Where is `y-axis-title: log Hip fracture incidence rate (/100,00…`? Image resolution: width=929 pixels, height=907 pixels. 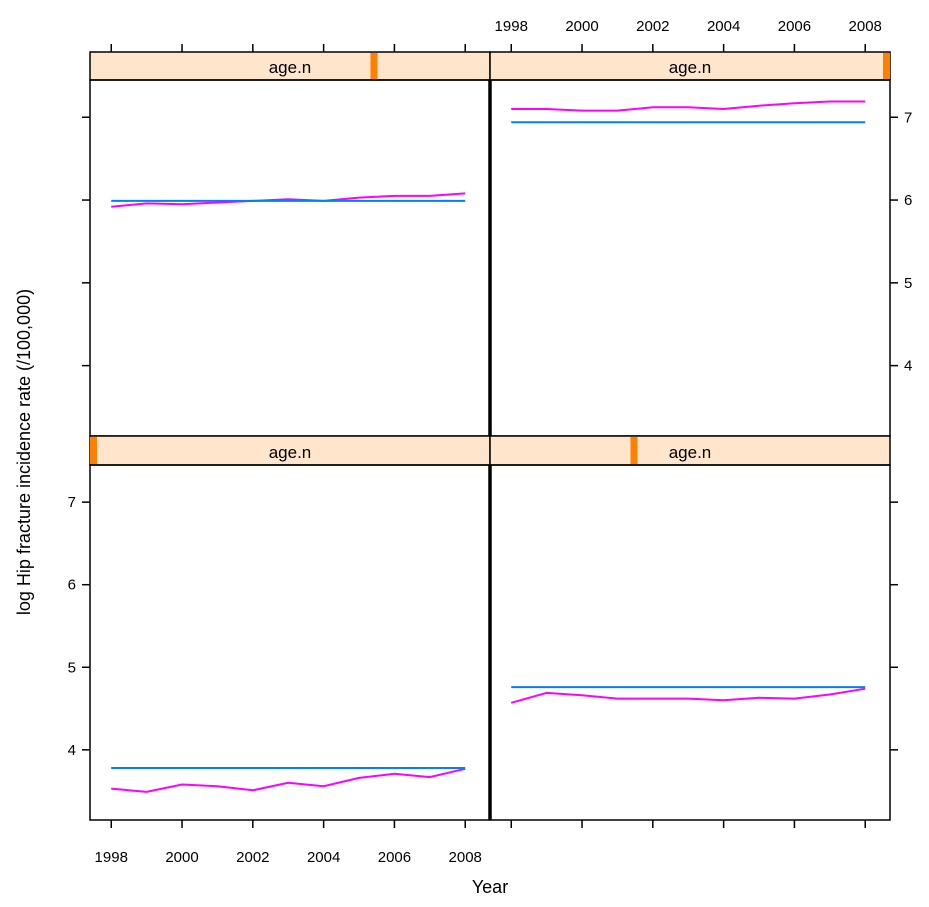
y-axis-title: log Hip fracture incidence rate (/100,00… is located at coordinates (24, 452).